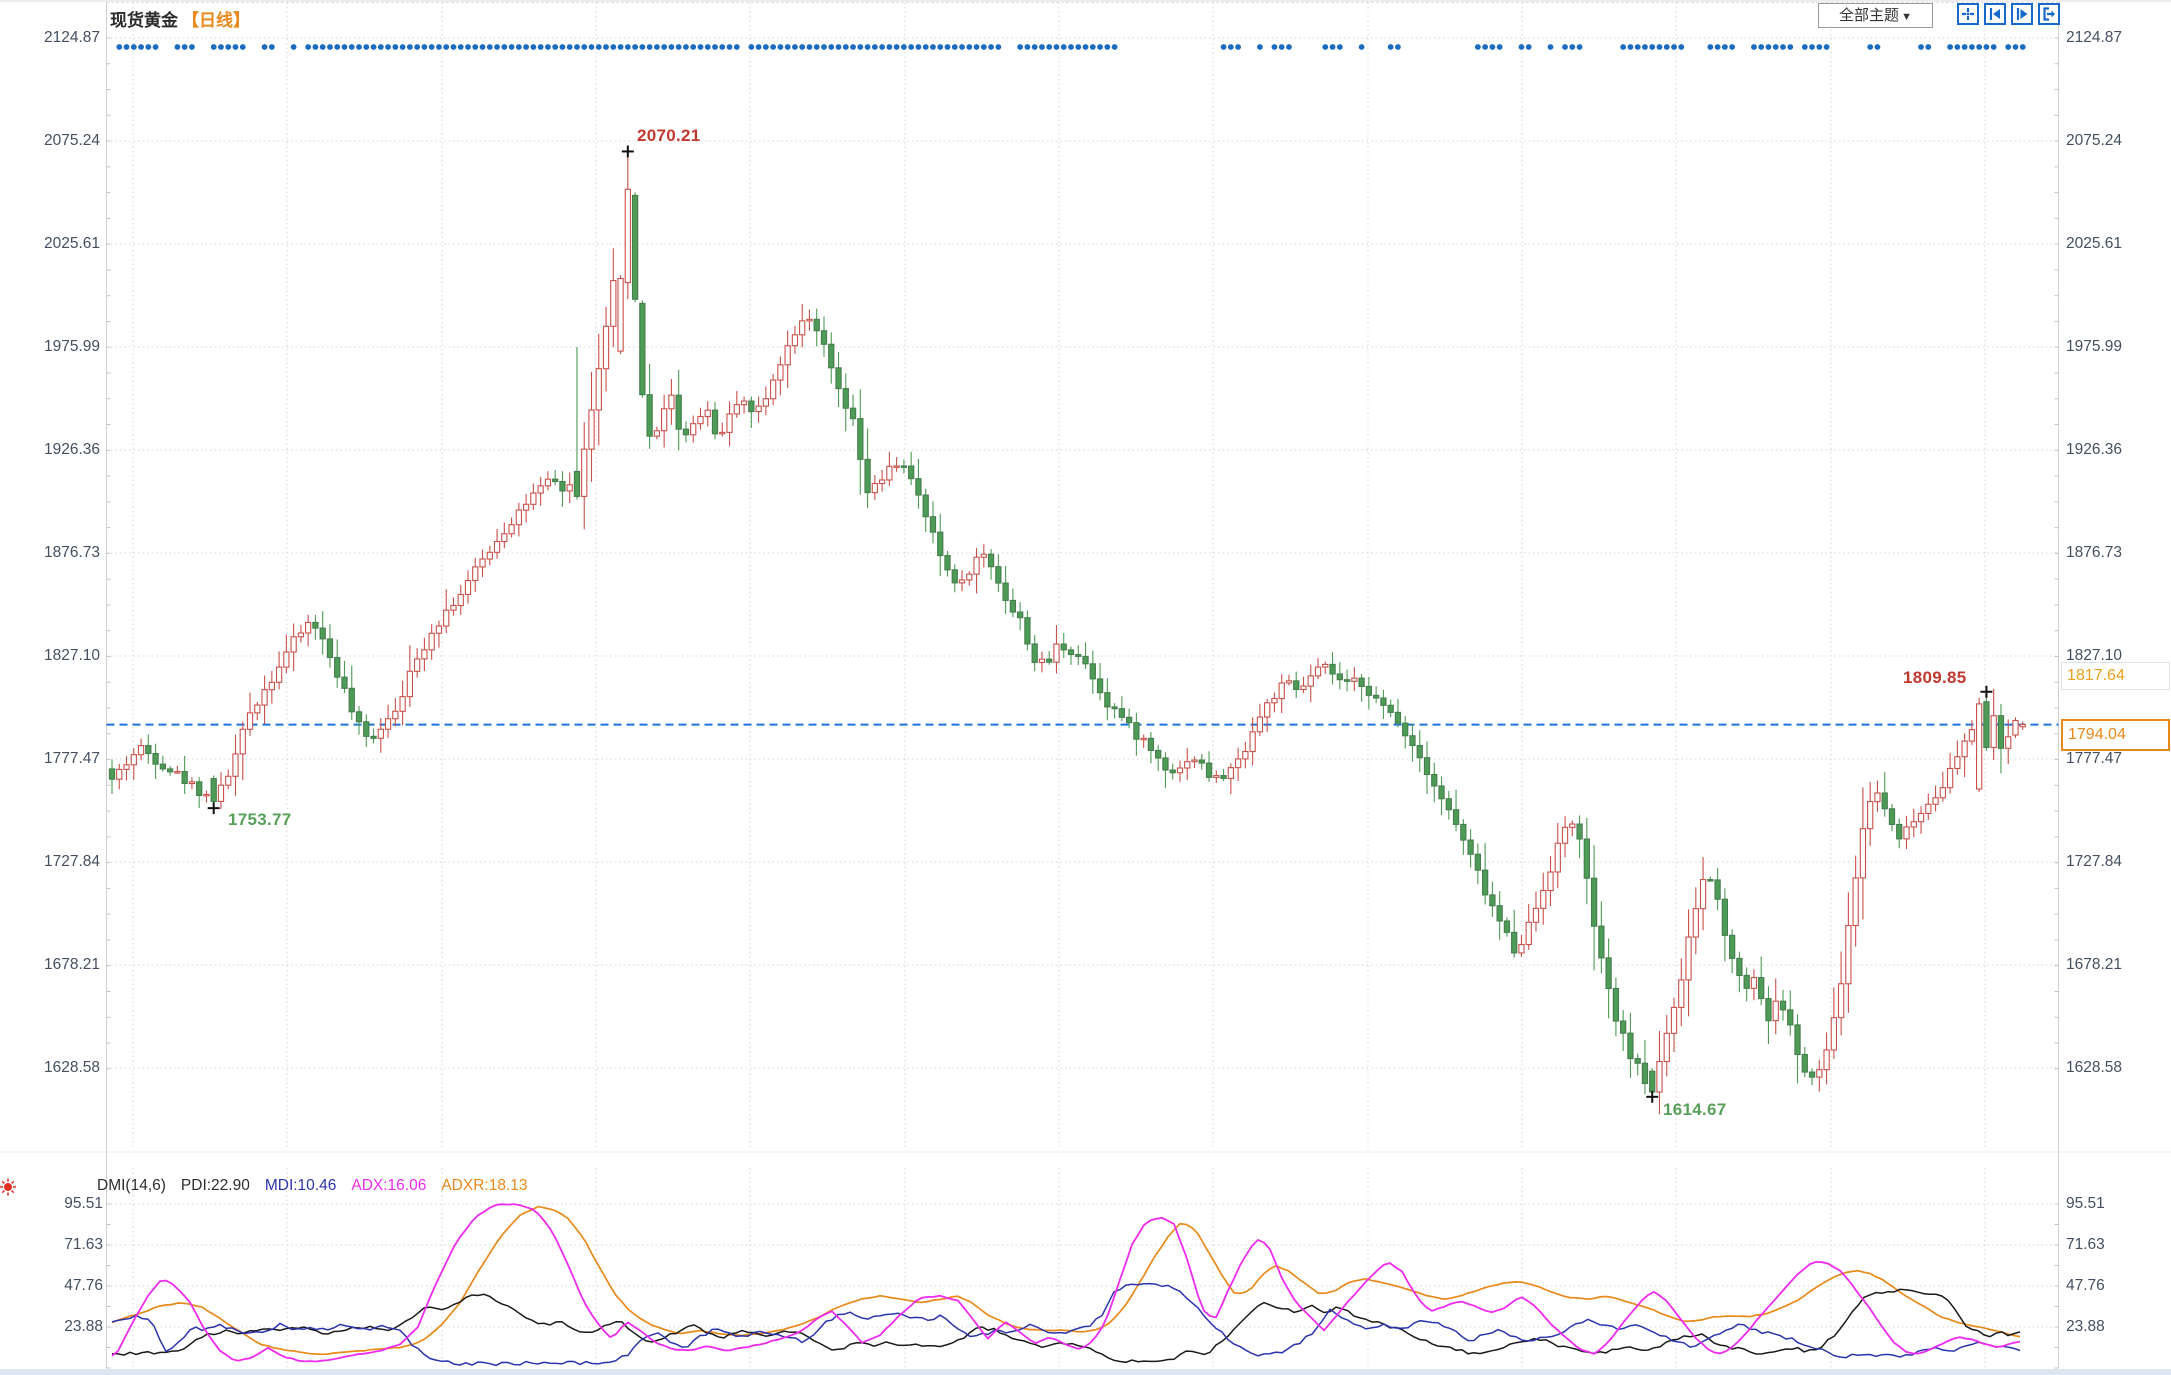 Image resolution: width=2171 pixels, height=1375 pixels. Describe the element at coordinates (2094, 655) in the screenshot. I see `price-axis-label-right: 1827.10` at that location.